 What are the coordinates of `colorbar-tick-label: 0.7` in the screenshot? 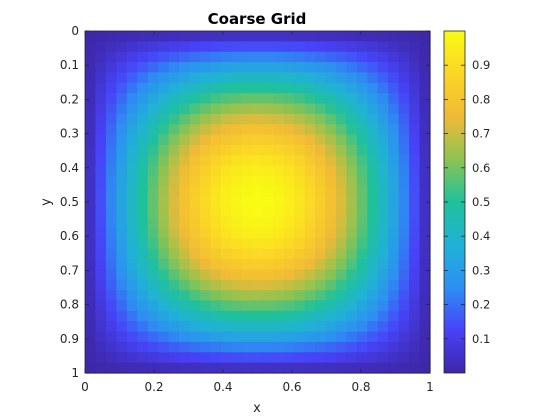 It's located at (481, 134).